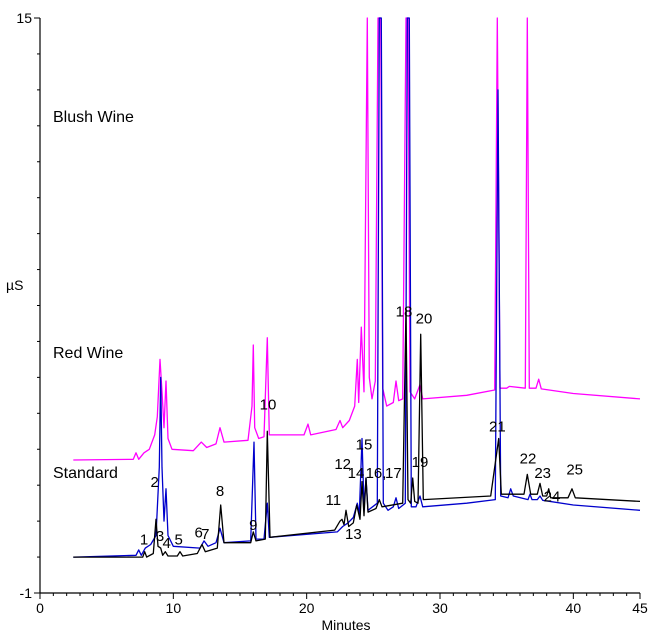 The height and width of the screenshot is (633, 655). What do you see at coordinates (307, 608) in the screenshot?
I see `x-tick-label: 20` at bounding box center [307, 608].